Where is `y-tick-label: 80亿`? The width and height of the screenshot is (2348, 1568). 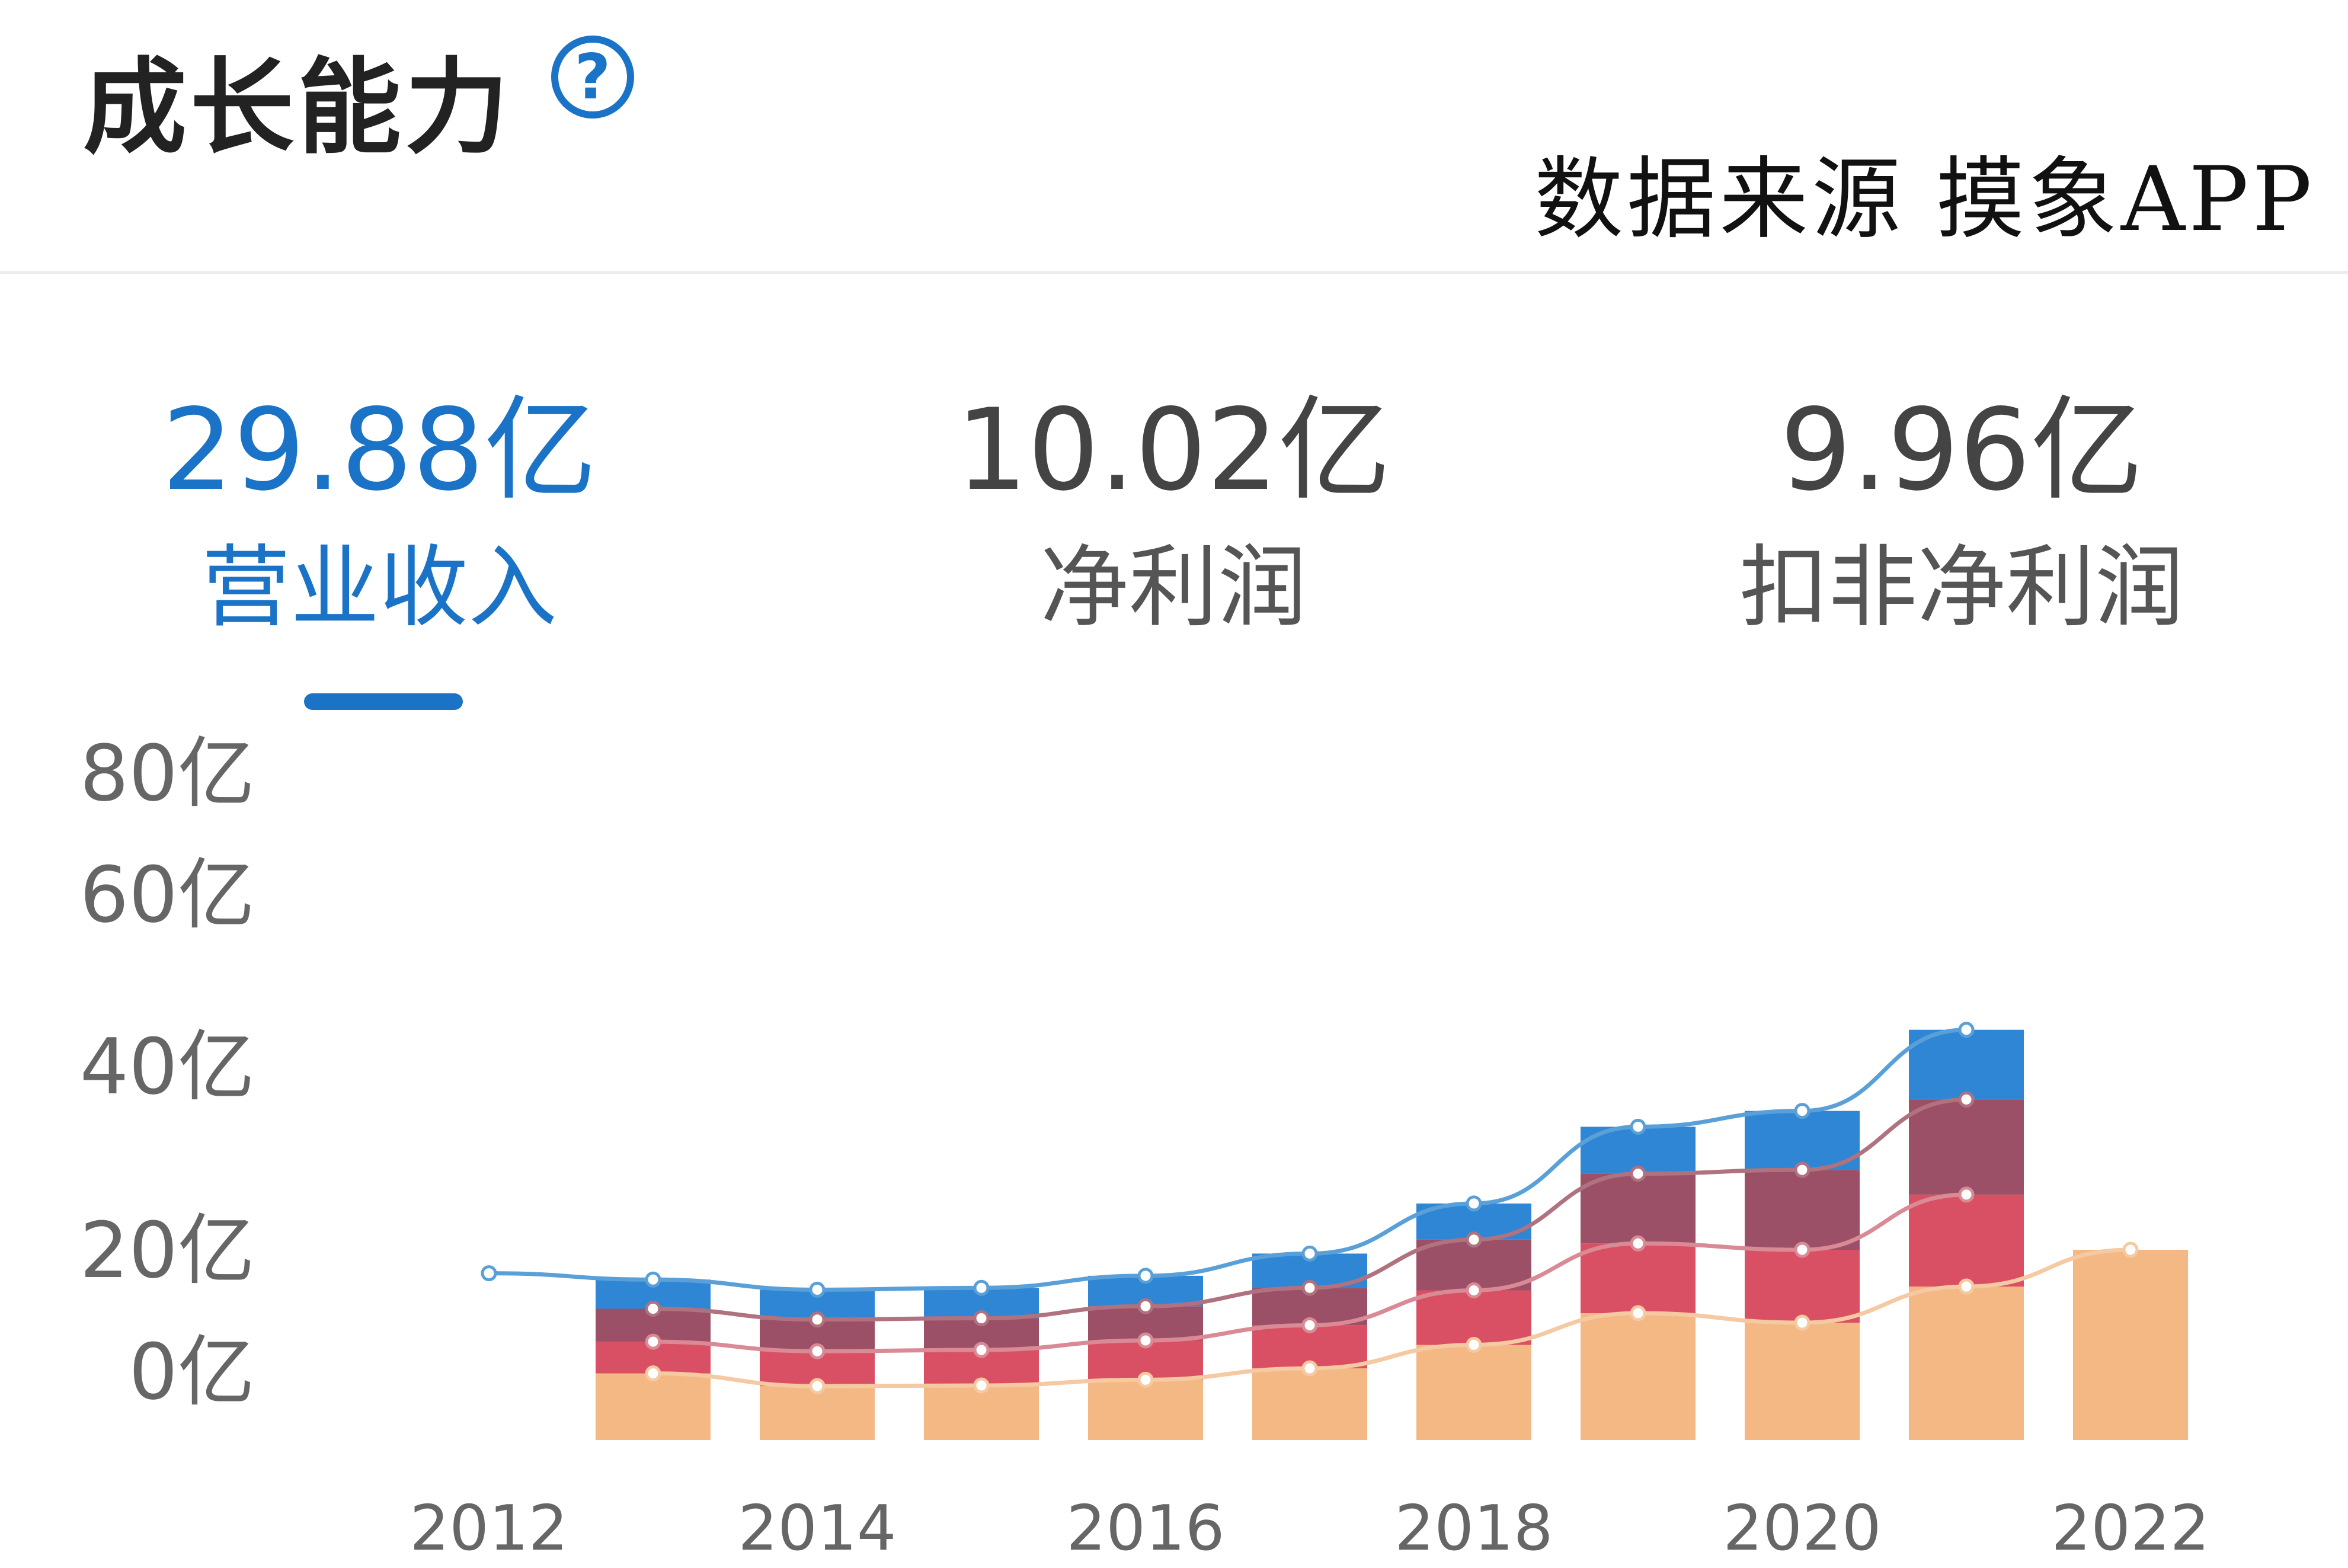
y-tick-label: 80亿 is located at coordinates (167, 773).